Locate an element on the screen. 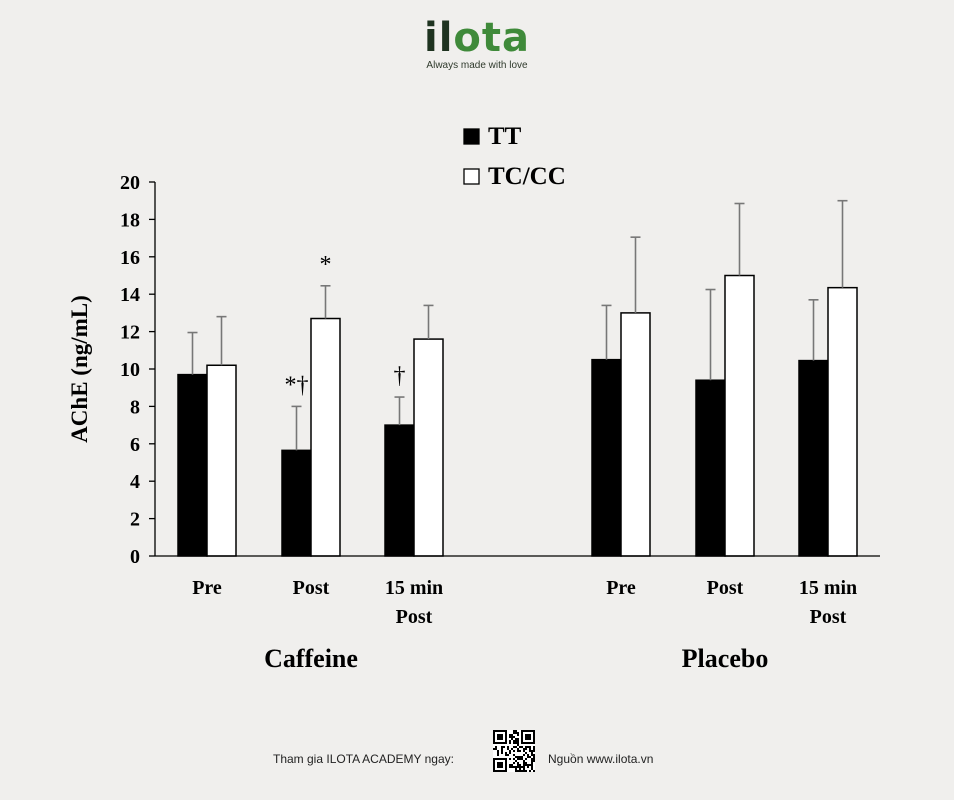 This screenshot has width=954, height=800. y-tick-label: 20 is located at coordinates (130, 183).